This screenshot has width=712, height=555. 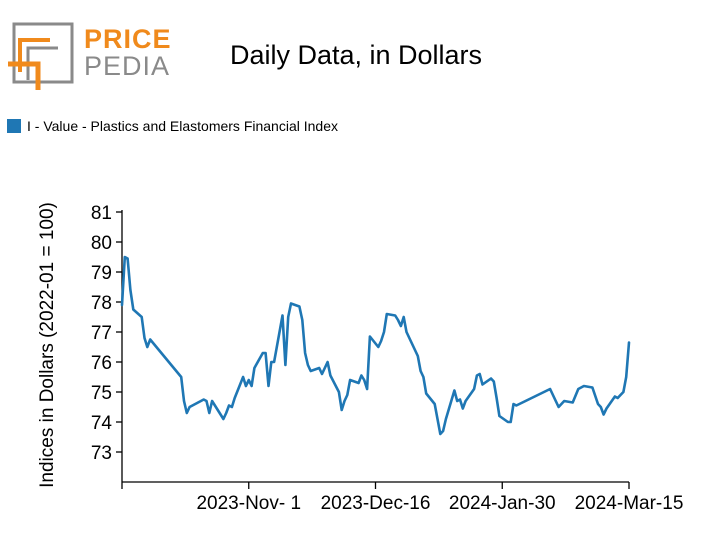 What do you see at coordinates (376, 503) in the screenshot?
I see `x-tick-label: 2023-Dec-16` at bounding box center [376, 503].